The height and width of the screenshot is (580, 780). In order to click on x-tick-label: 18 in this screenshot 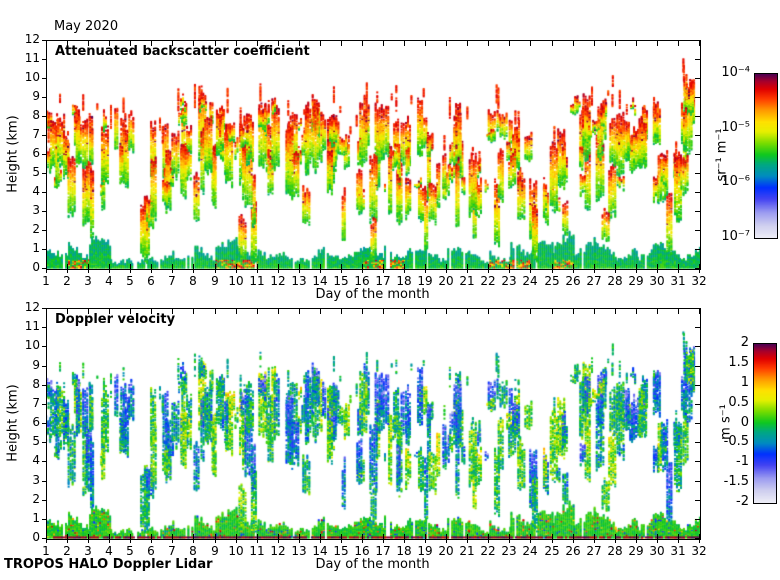, I will do `click(404, 281)`.